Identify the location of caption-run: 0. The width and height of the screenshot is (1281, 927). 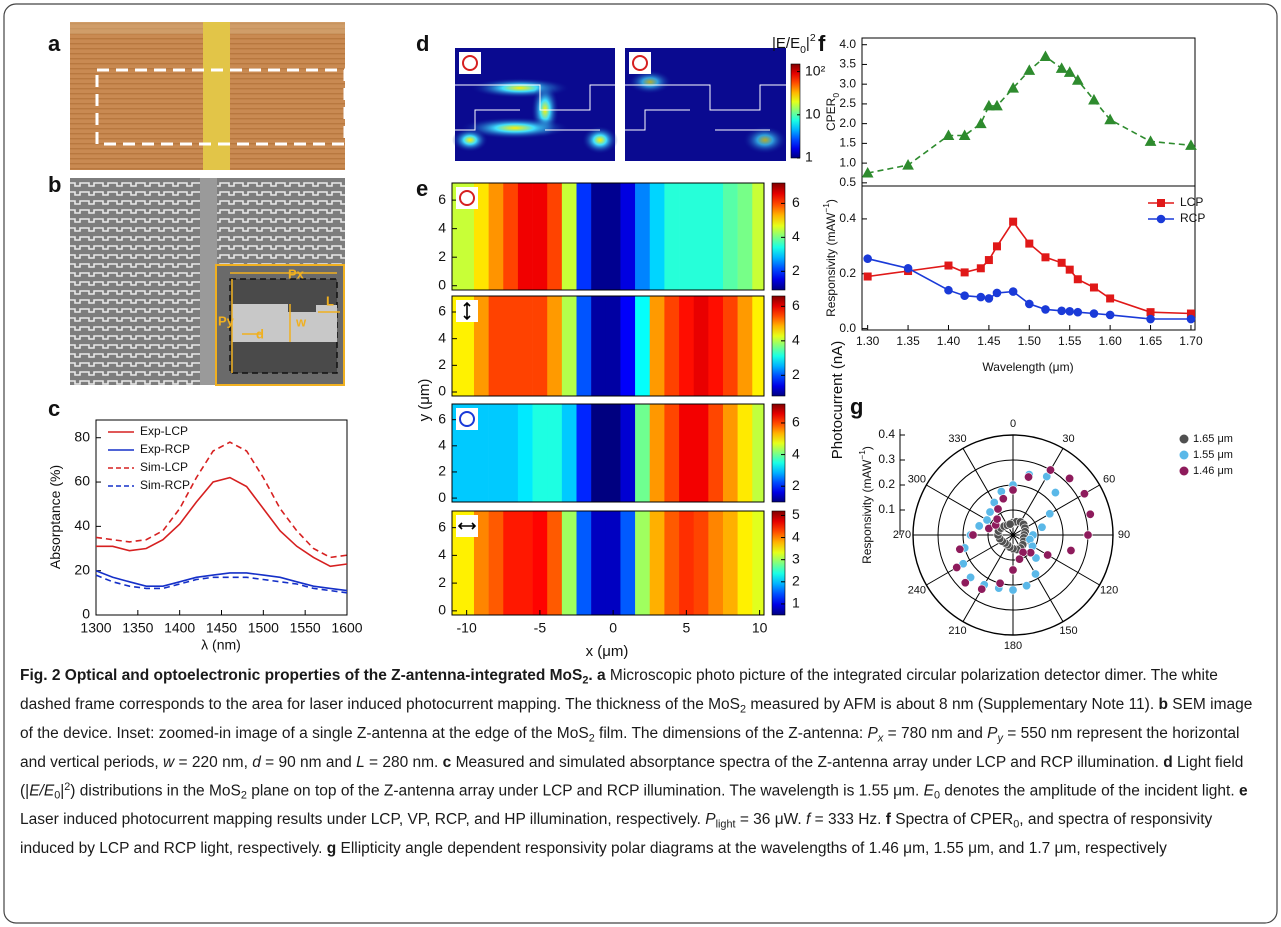
(57, 795).